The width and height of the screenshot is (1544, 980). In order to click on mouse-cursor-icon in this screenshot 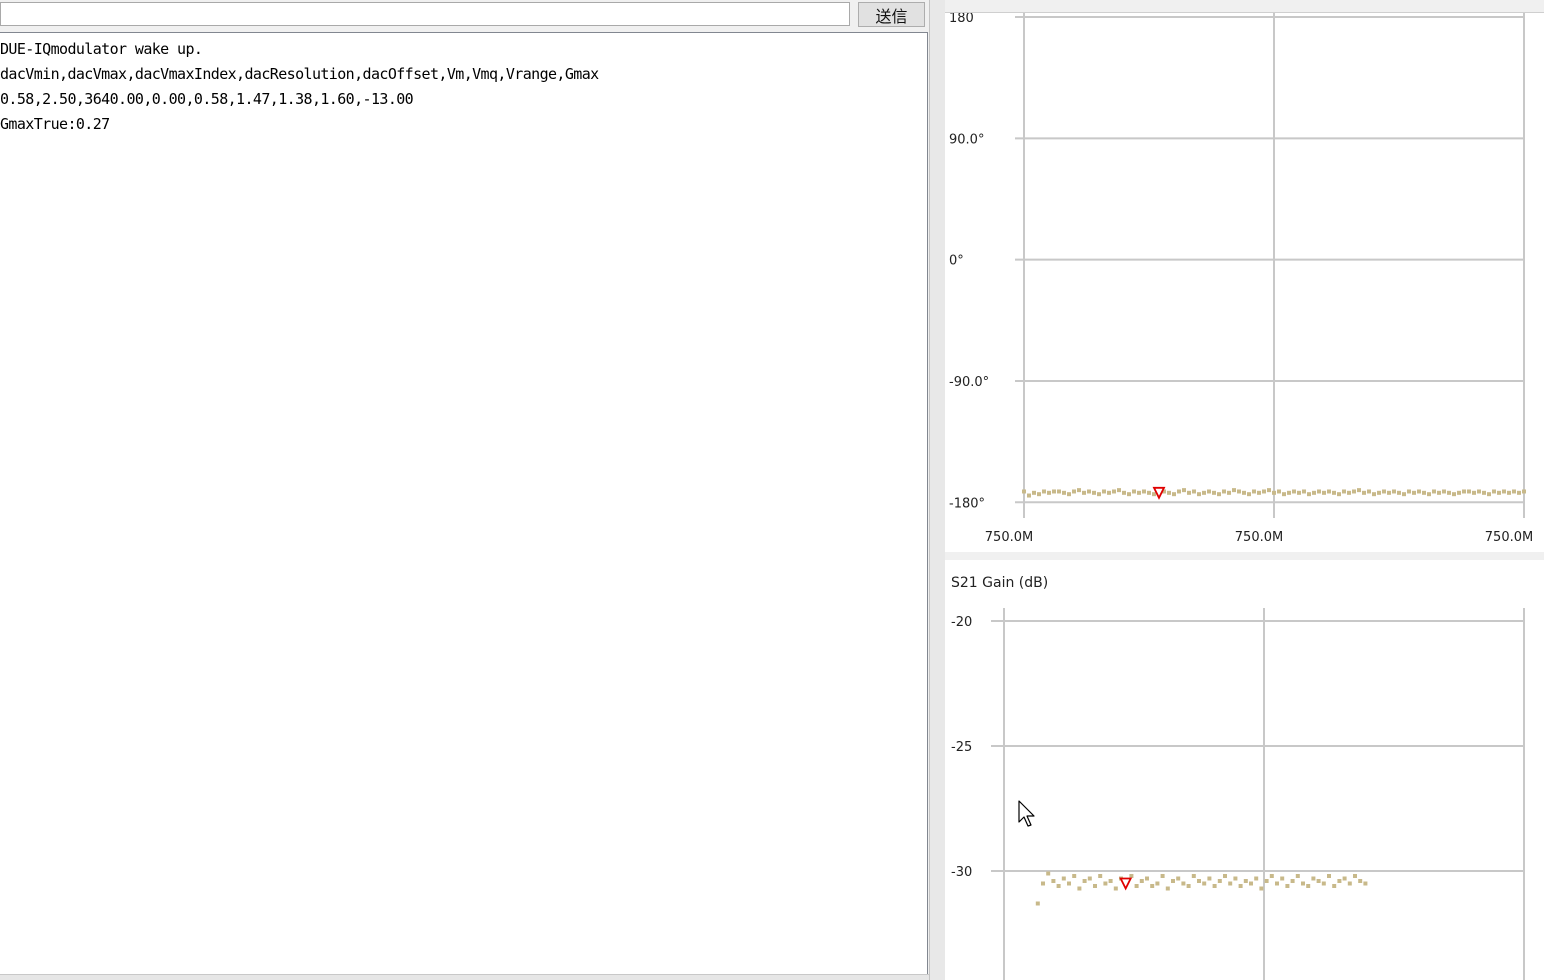, I will do `click(1026, 813)`.